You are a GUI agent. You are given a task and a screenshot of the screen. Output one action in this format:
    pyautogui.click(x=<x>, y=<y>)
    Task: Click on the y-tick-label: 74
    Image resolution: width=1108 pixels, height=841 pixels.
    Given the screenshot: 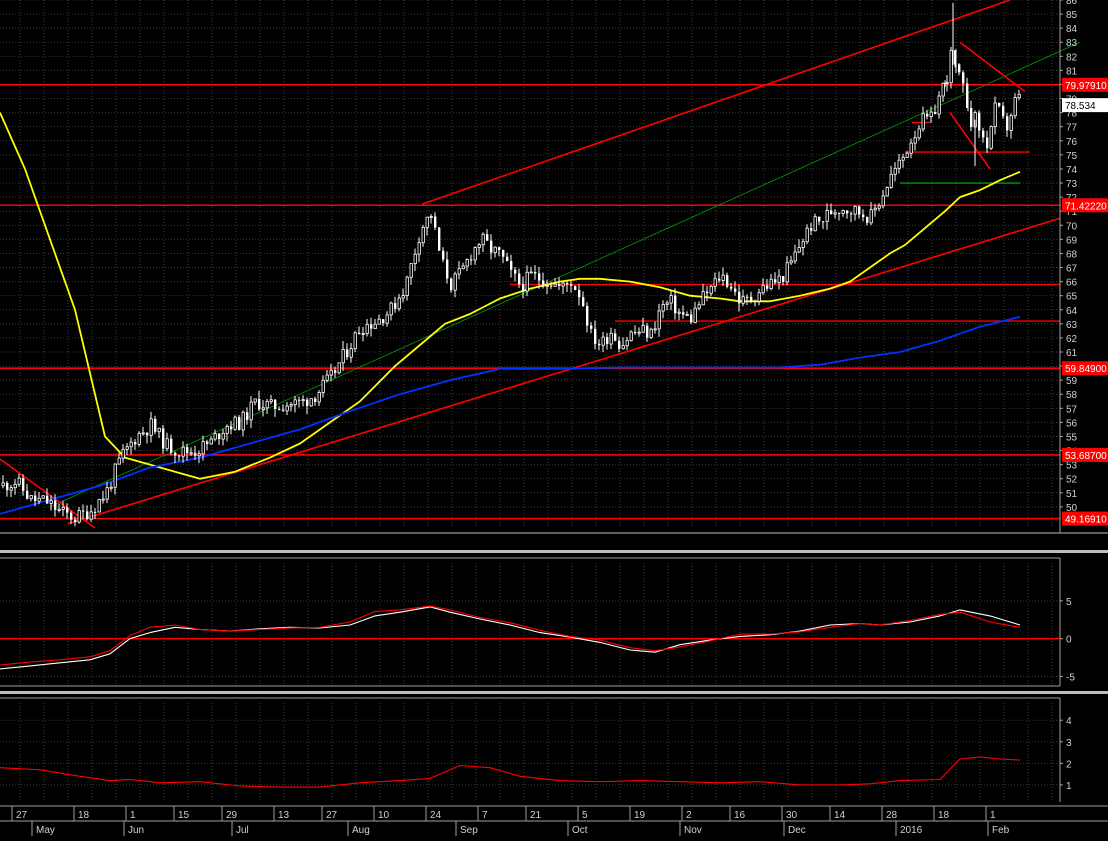 What is the action you would take?
    pyautogui.click(x=1072, y=170)
    